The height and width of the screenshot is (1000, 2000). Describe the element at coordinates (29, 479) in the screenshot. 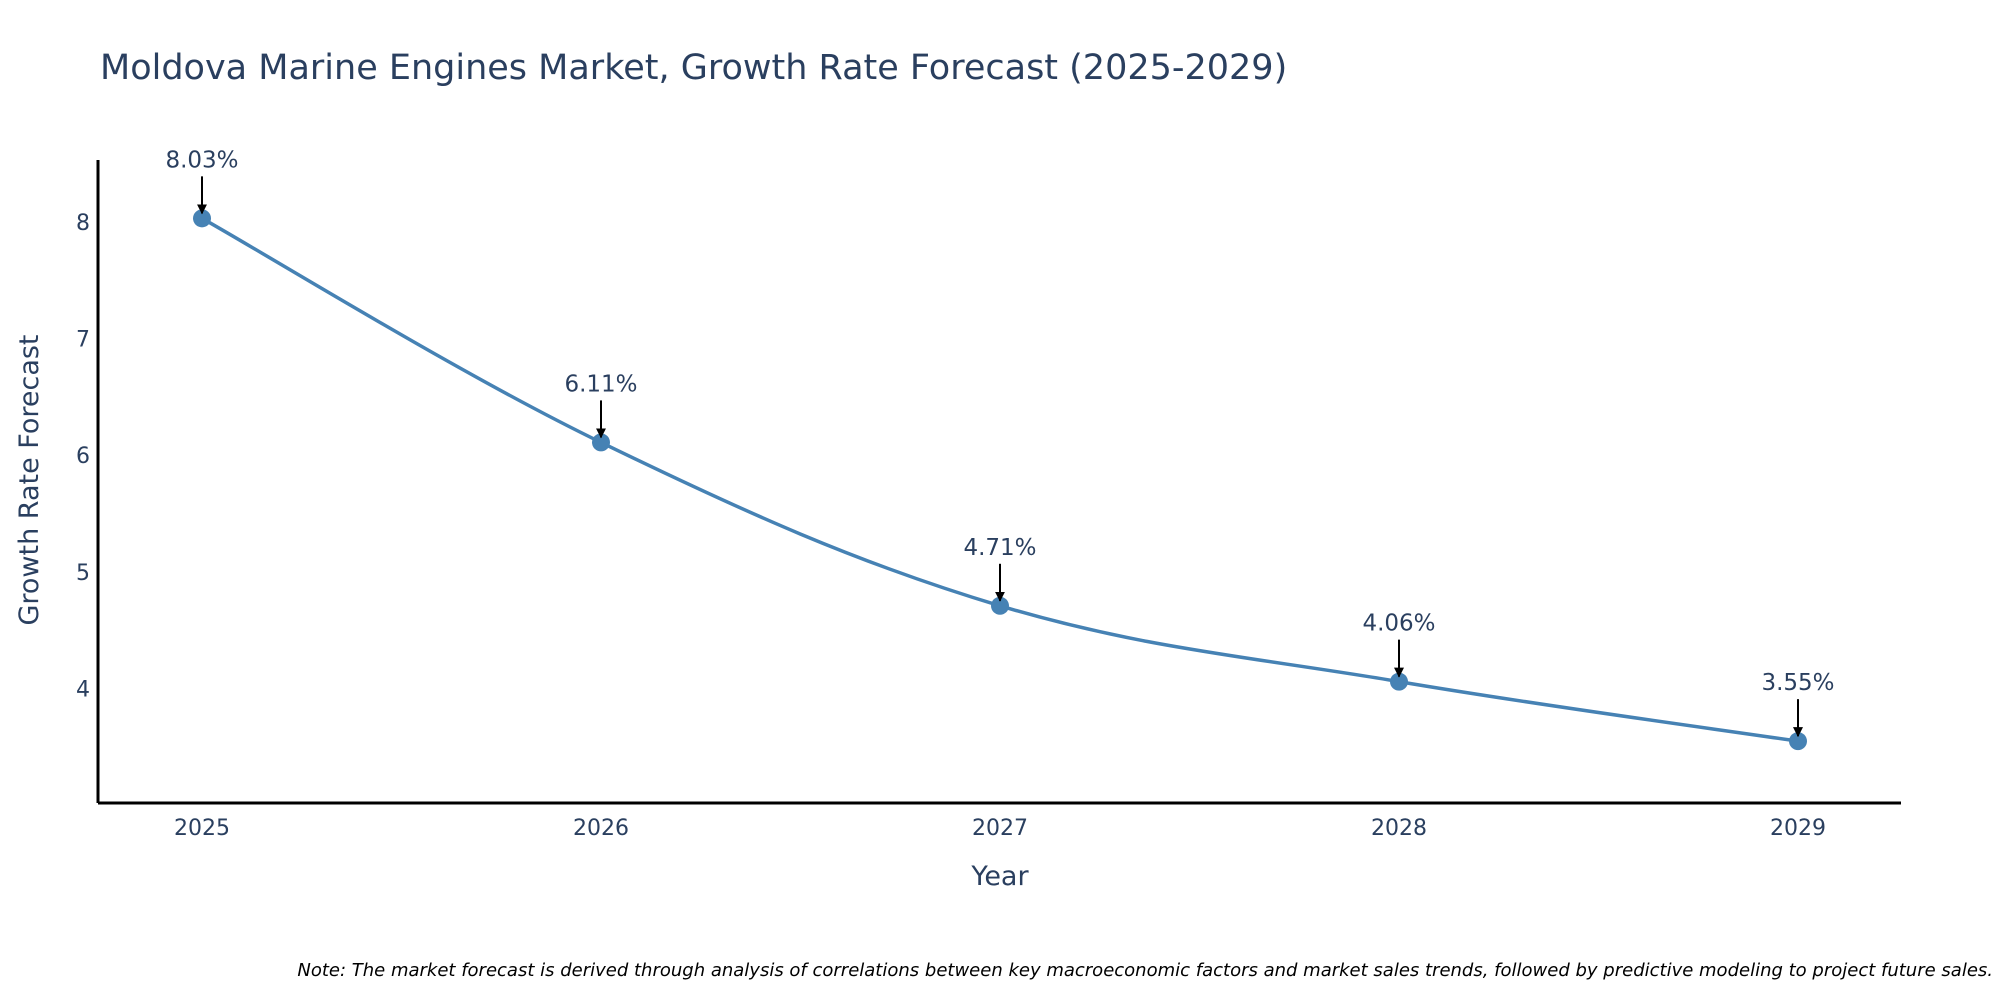

I see `y-axis-title: Growth Rate Forecast` at that location.